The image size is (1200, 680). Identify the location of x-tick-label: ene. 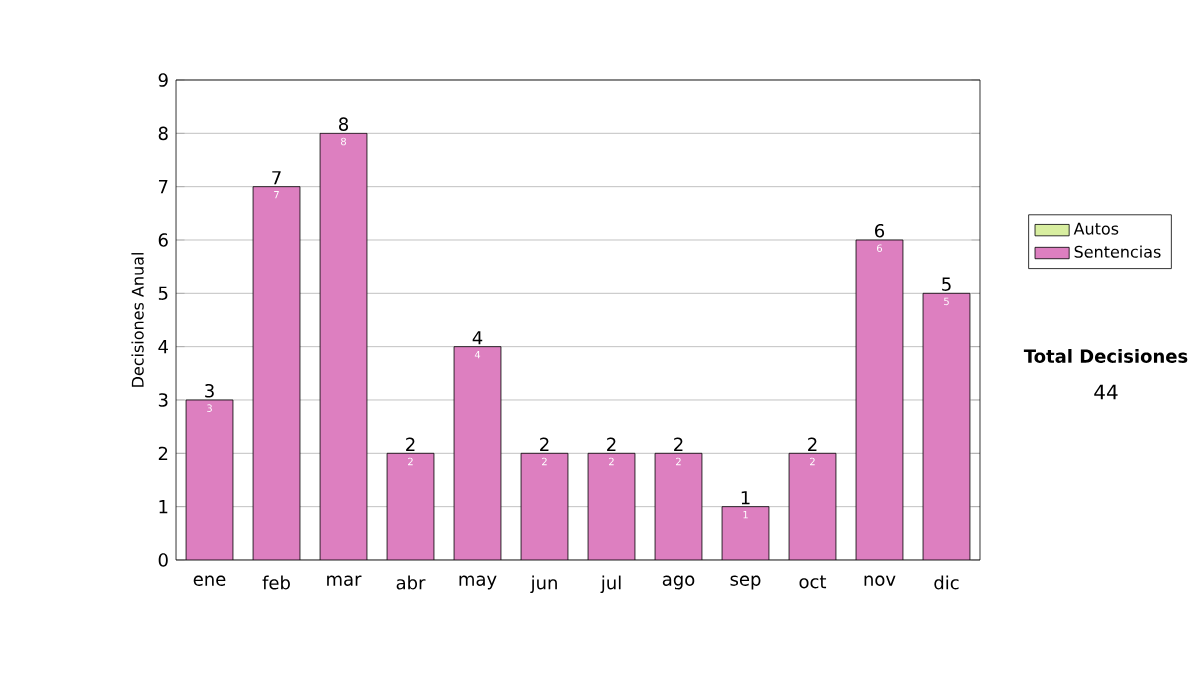
(209, 580).